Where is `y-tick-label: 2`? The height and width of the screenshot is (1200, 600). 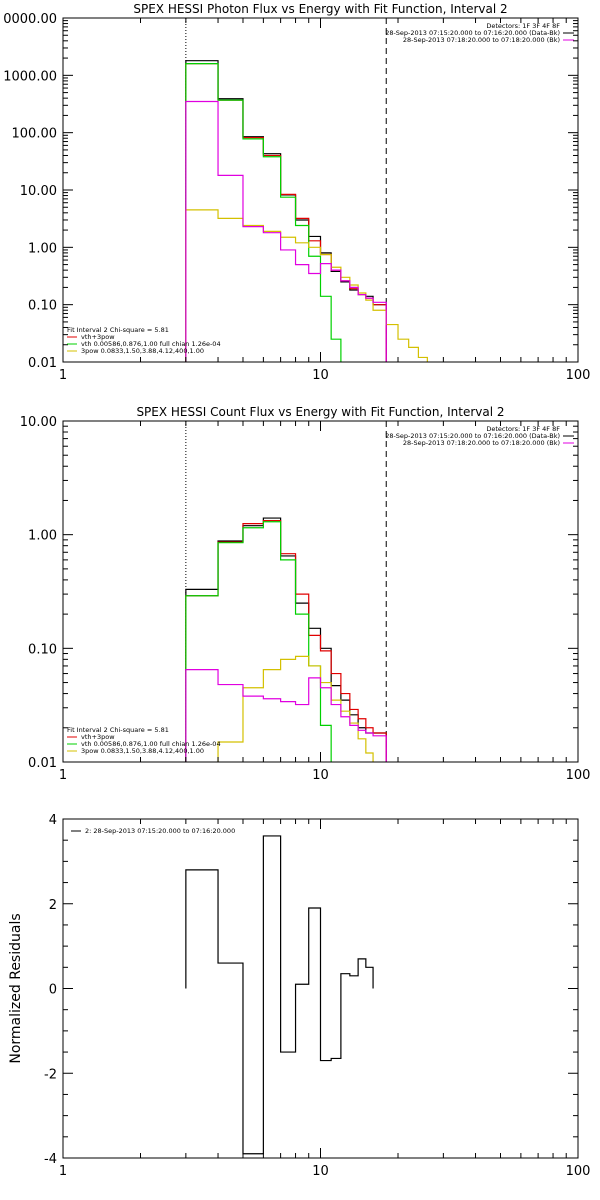 y-tick-label: 2 is located at coordinates (53, 905).